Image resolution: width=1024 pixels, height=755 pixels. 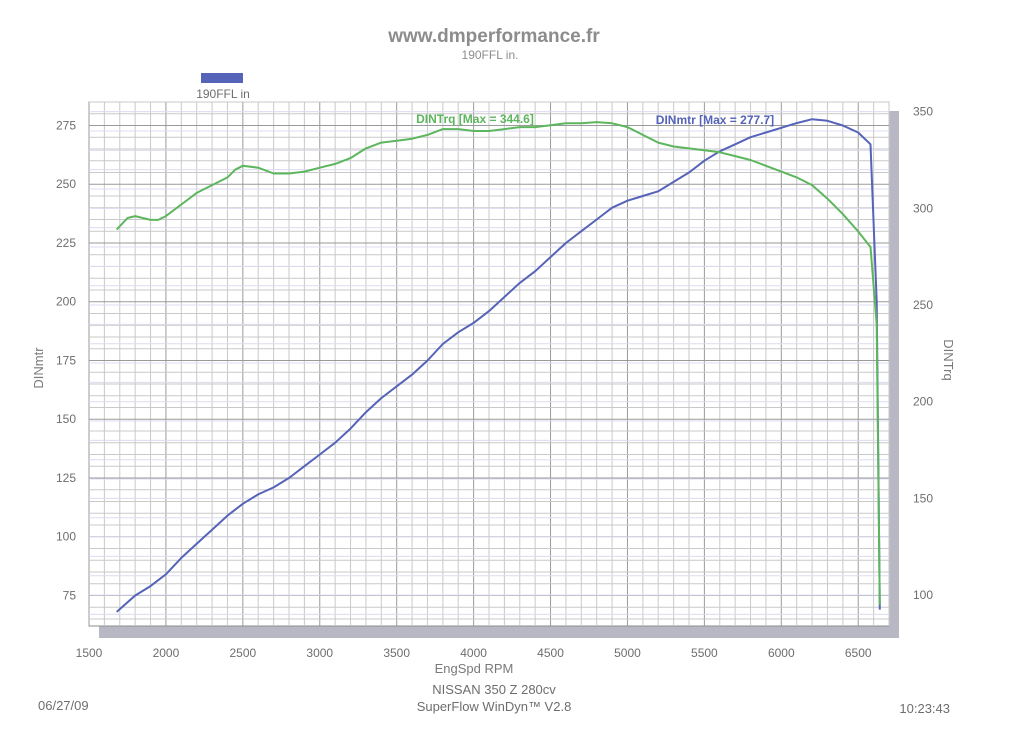 What do you see at coordinates (923, 208) in the screenshot?
I see `y-right-tick-label: 300` at bounding box center [923, 208].